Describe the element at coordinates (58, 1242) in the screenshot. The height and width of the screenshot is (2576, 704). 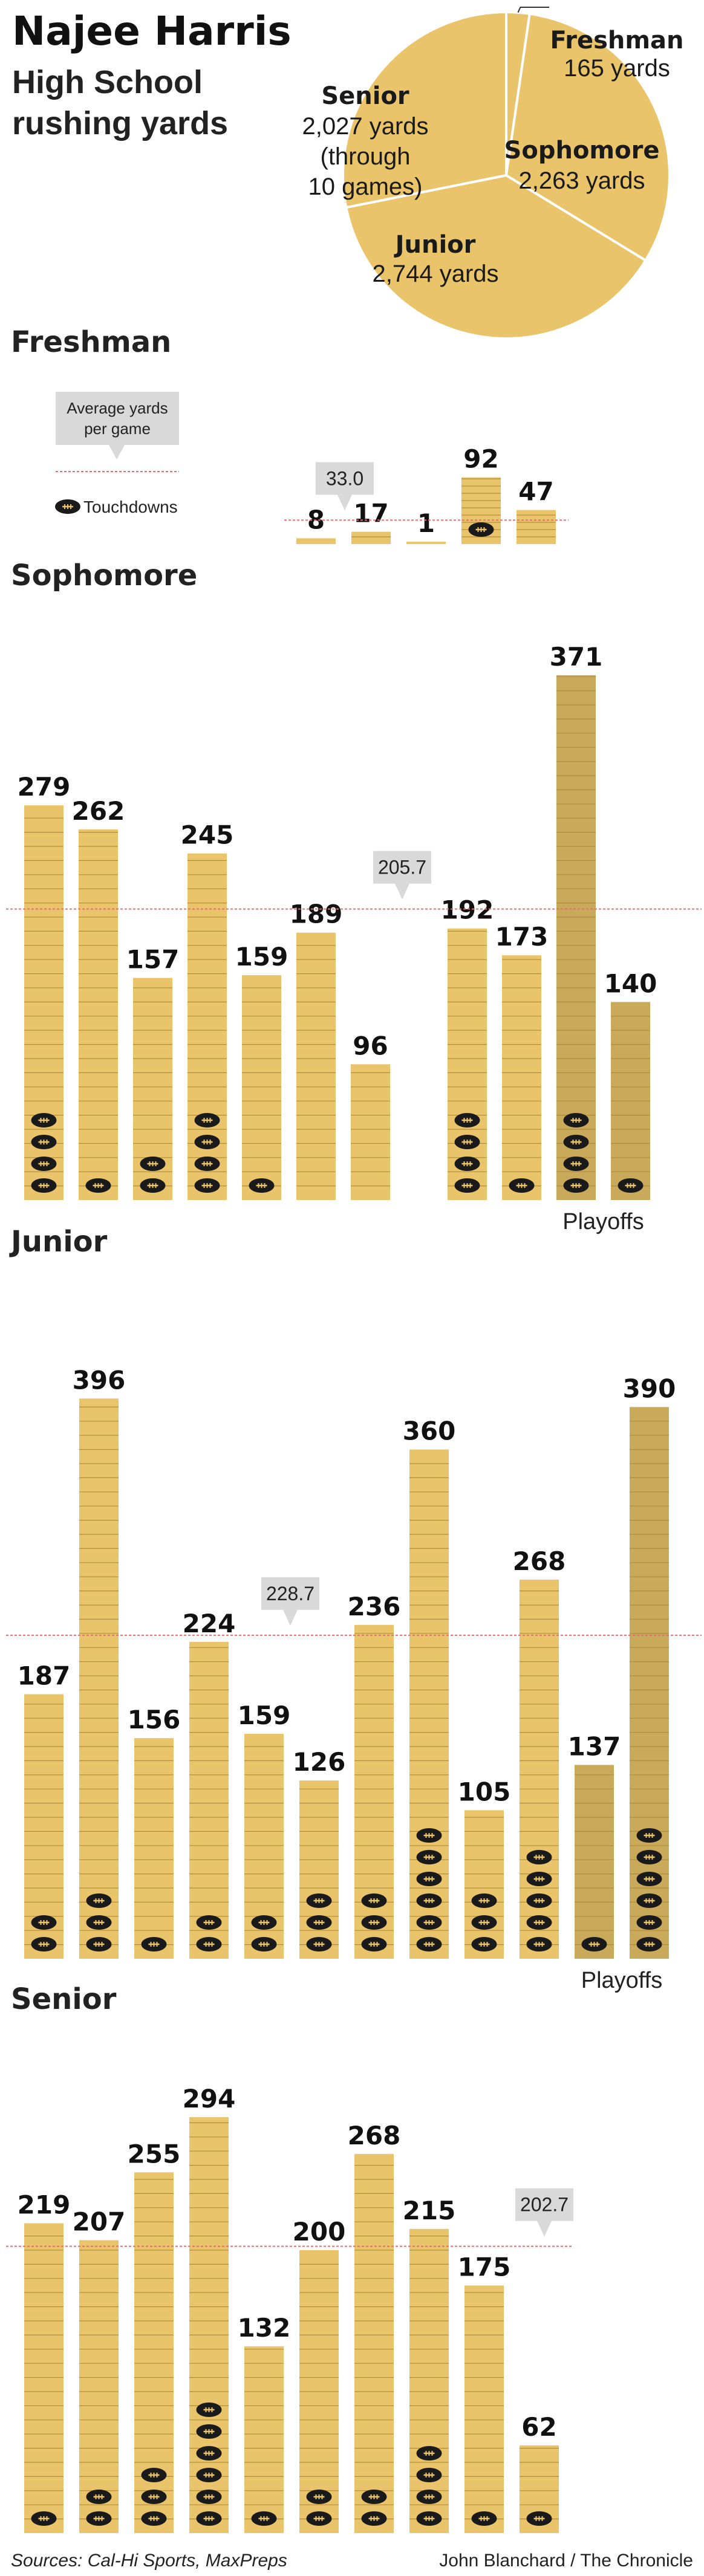
I see `section-title-junior: Junior` at that location.